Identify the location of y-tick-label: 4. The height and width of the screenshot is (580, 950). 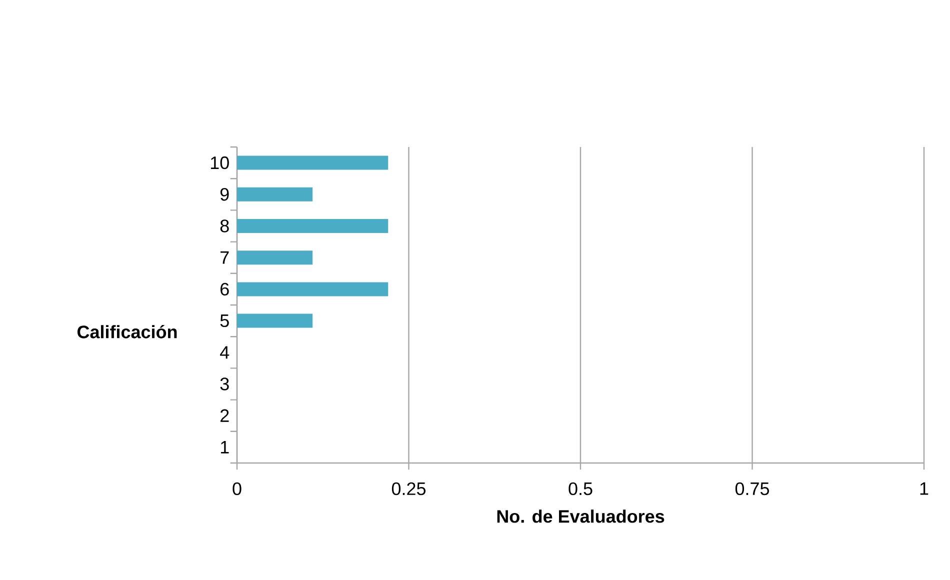
(225, 352).